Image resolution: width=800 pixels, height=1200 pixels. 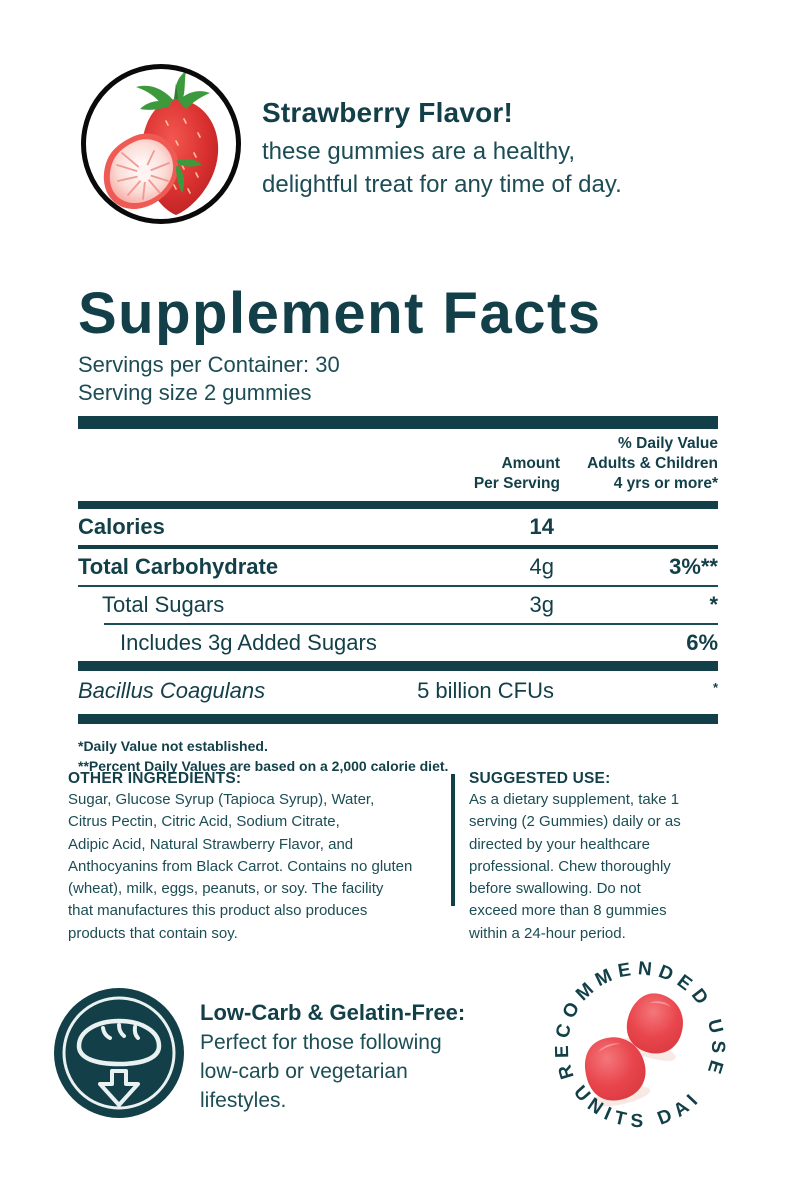 What do you see at coordinates (155, 778) in the screenshot?
I see `other-ingredients-heading: OTHER INGREDIENTS:` at bounding box center [155, 778].